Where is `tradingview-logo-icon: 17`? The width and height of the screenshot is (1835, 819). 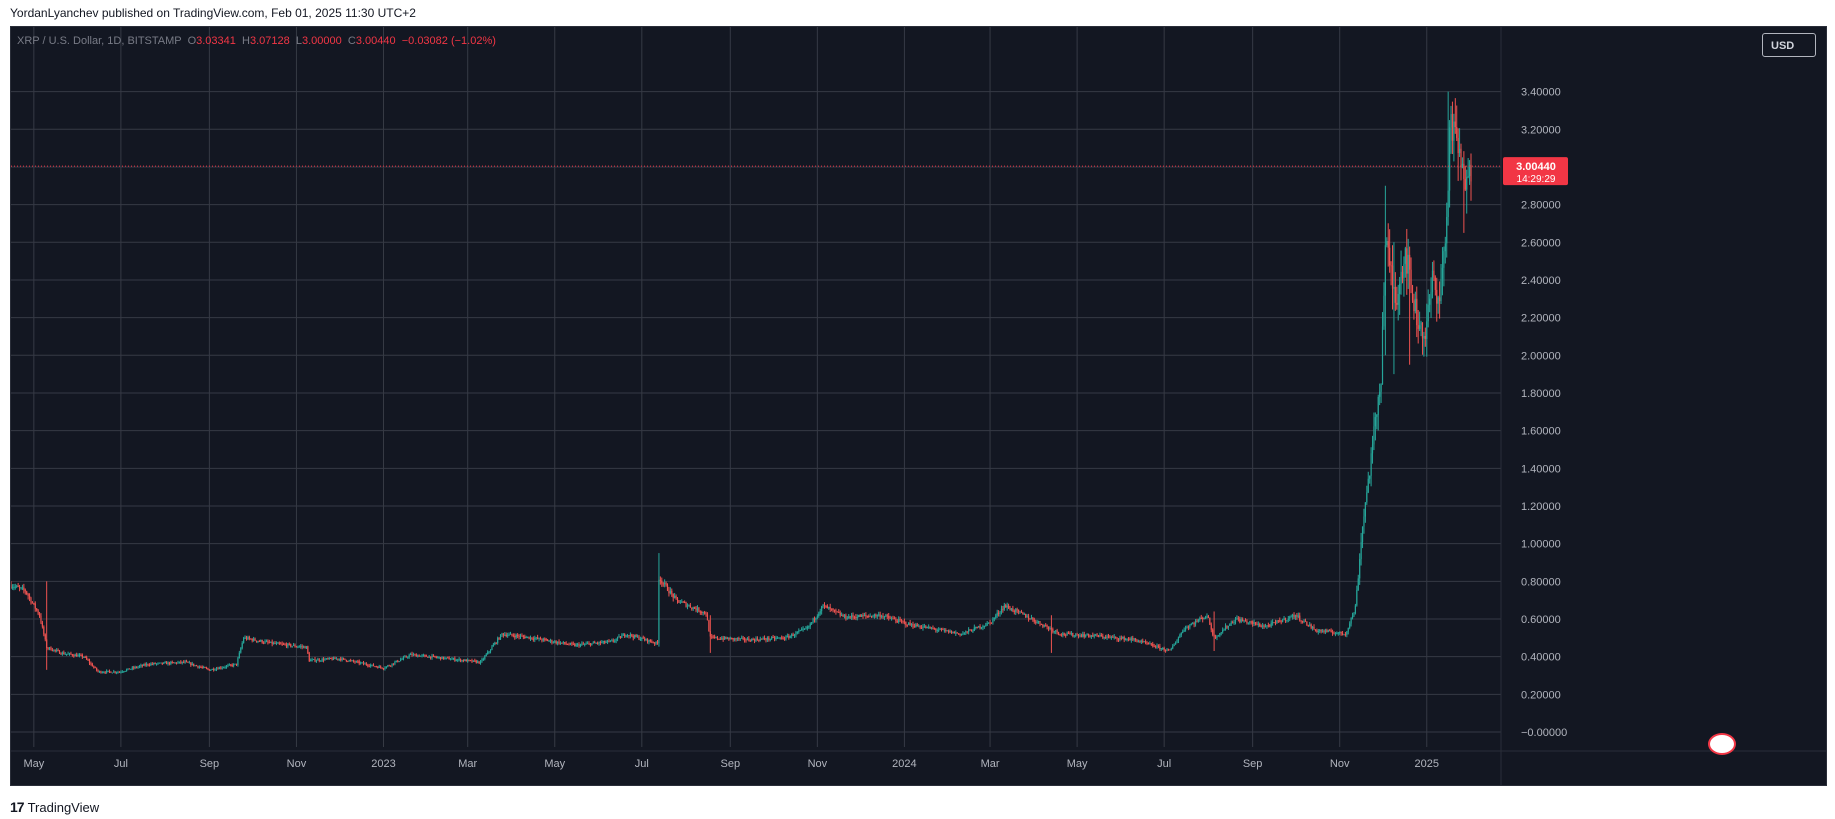 tradingview-logo-icon: 17 is located at coordinates (17, 807).